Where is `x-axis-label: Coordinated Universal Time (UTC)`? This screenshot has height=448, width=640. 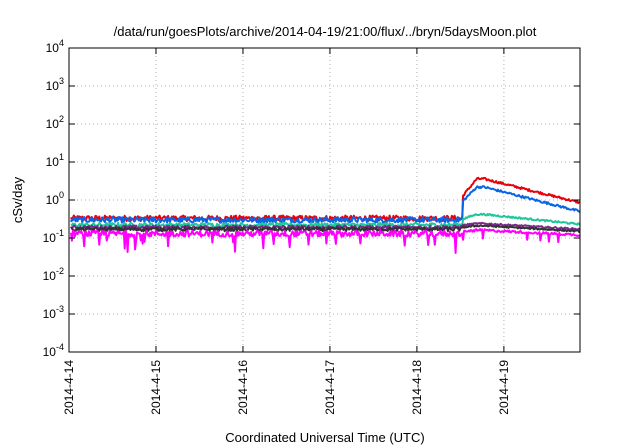 x-axis-label: Coordinated Universal Time (UTC) is located at coordinates (324, 437).